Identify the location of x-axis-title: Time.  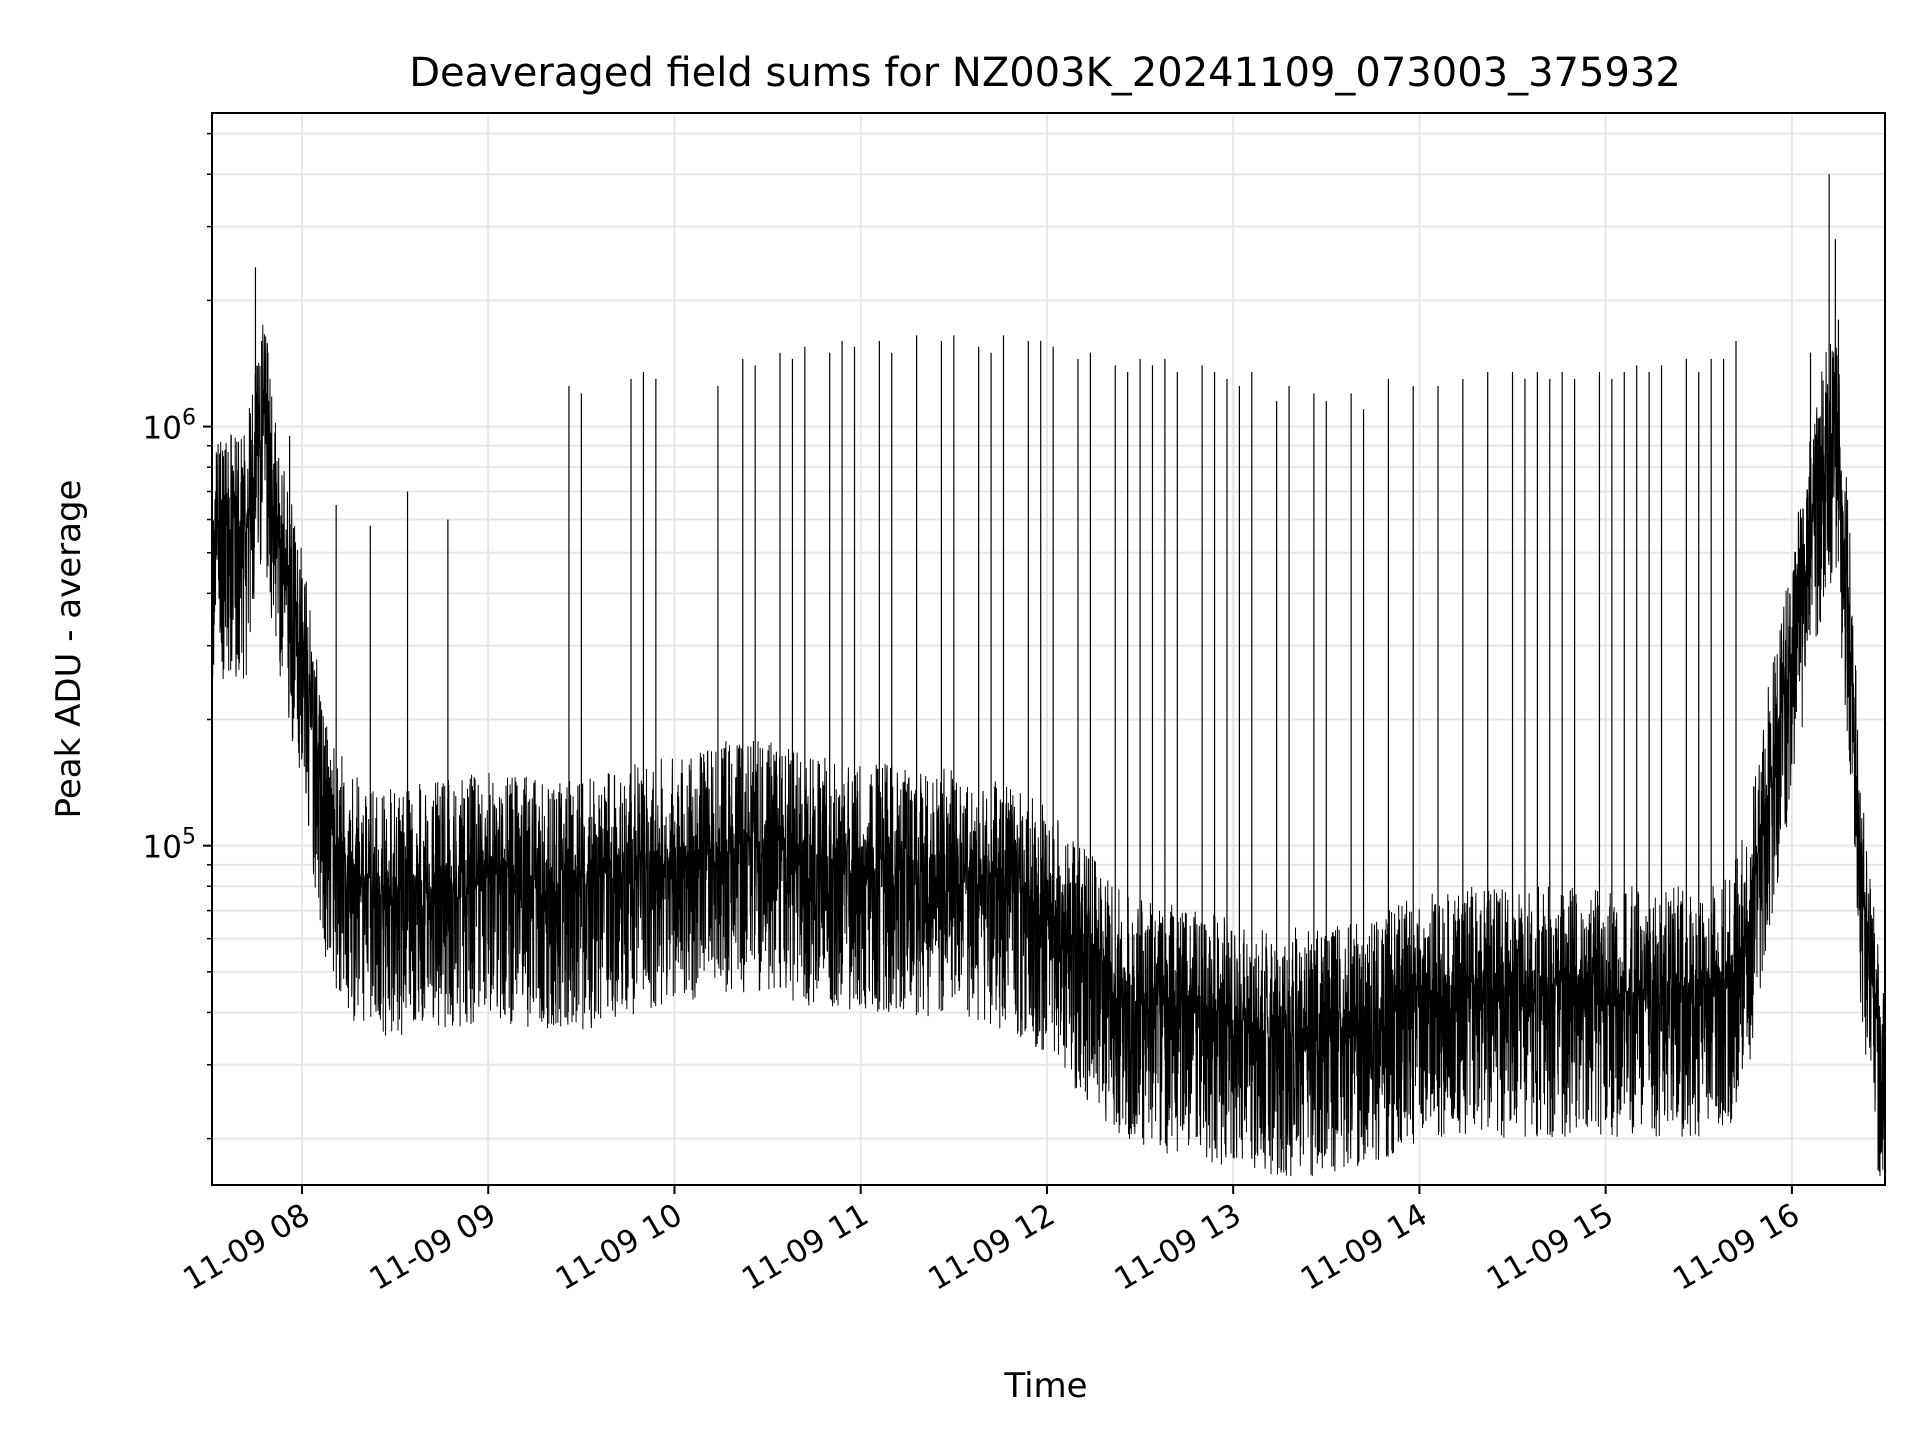
(1045, 1386).